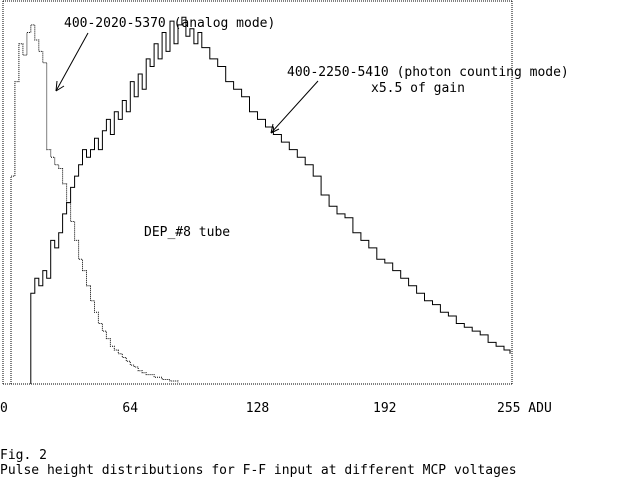  Describe the element at coordinates (72, 62) in the screenshot. I see `arrow-analog` at that location.